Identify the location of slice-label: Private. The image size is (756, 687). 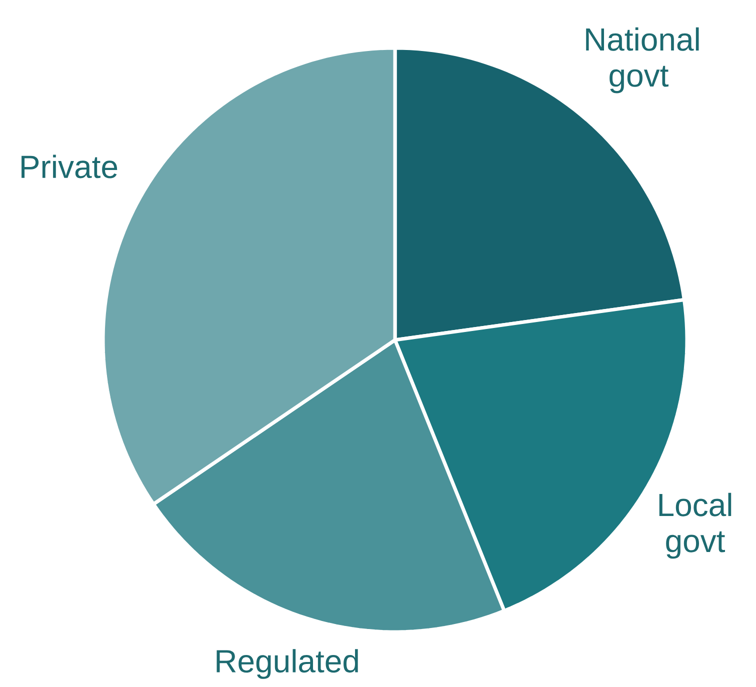
(70, 166).